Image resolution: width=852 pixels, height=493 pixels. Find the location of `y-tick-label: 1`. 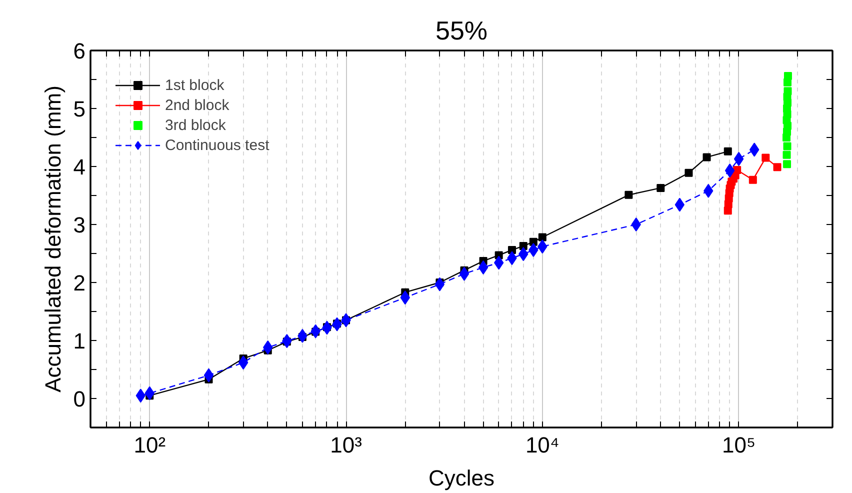

y-tick-label: 1 is located at coordinates (79, 341).